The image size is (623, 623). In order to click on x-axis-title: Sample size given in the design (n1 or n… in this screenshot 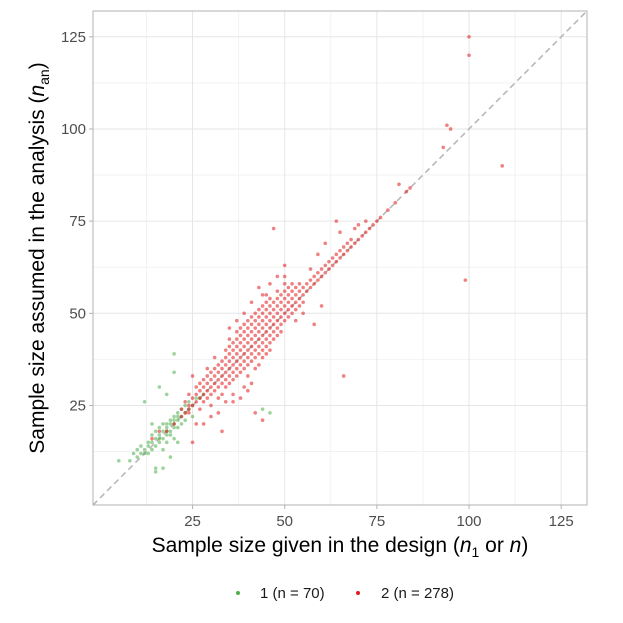, I will do `click(340, 547)`.